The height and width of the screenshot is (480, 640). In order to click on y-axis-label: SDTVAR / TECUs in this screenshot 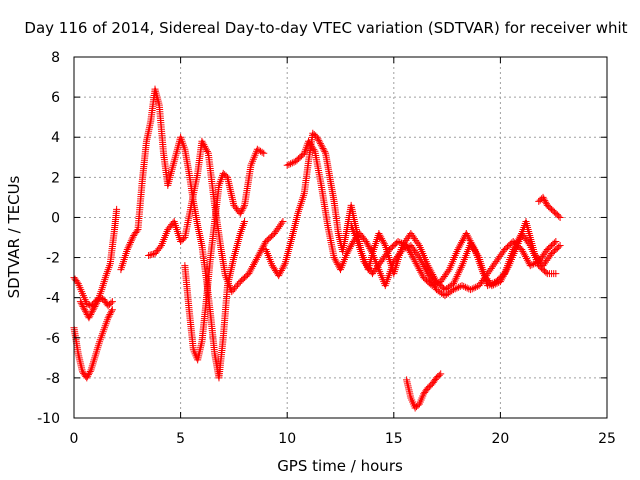, I will do `click(14, 236)`.